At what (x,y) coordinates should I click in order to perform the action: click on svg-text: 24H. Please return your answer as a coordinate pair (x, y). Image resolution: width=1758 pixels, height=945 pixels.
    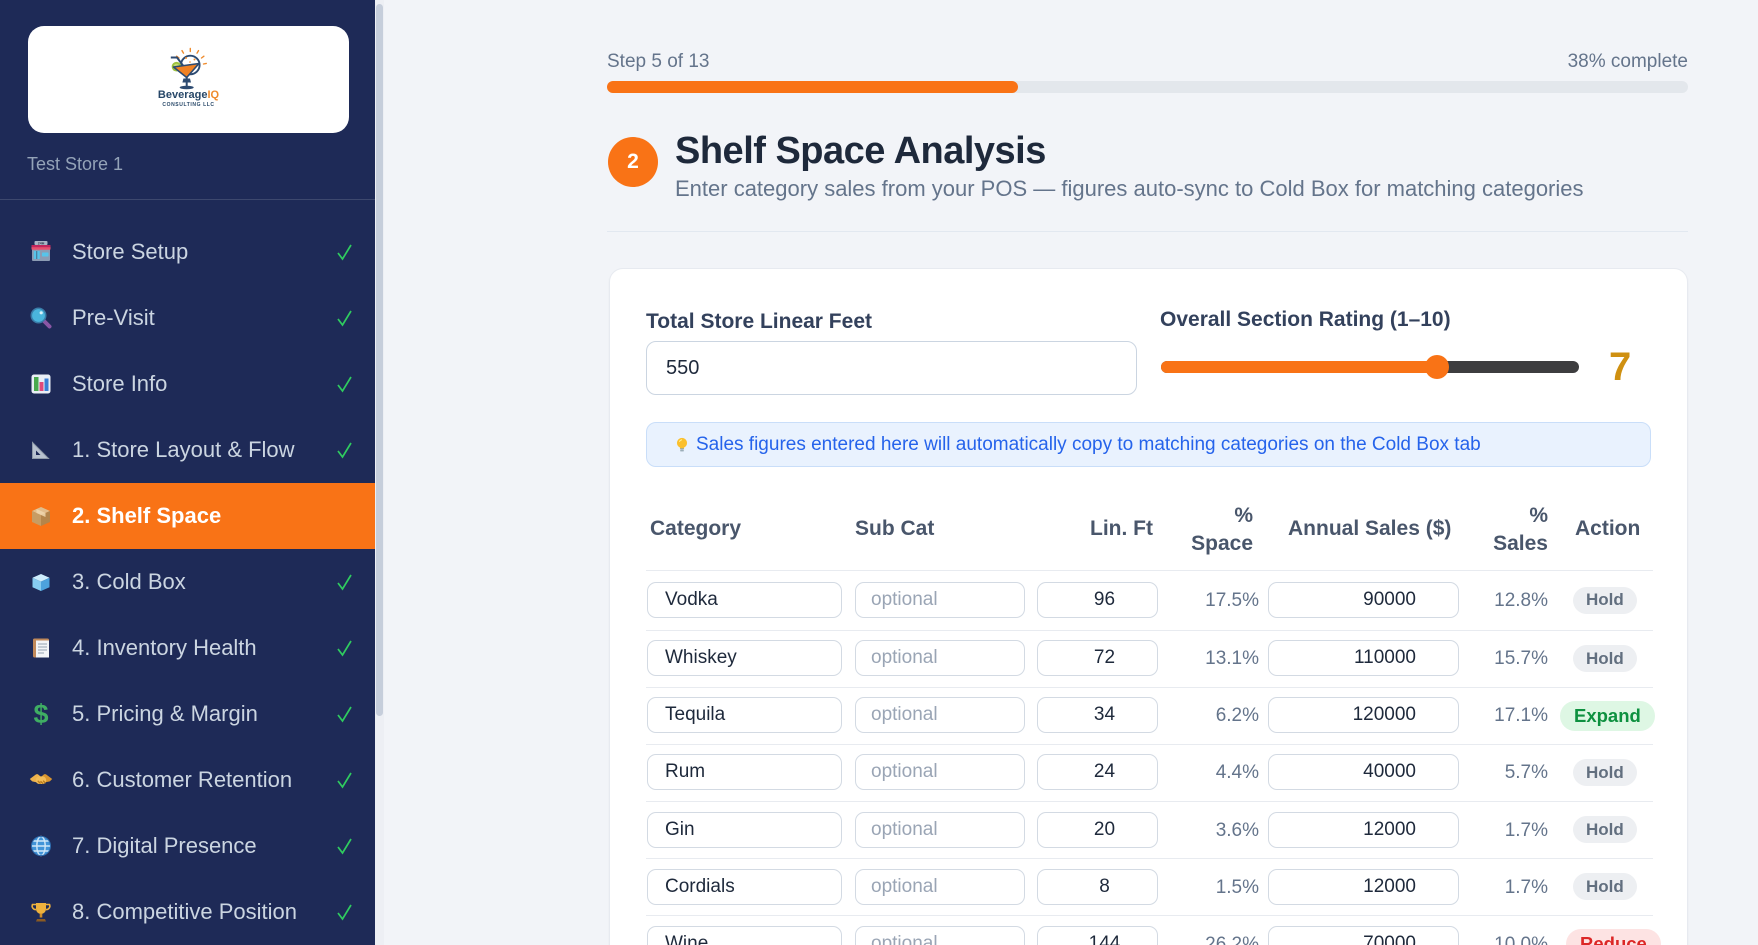
    Looking at the image, I should click on (41, 243).